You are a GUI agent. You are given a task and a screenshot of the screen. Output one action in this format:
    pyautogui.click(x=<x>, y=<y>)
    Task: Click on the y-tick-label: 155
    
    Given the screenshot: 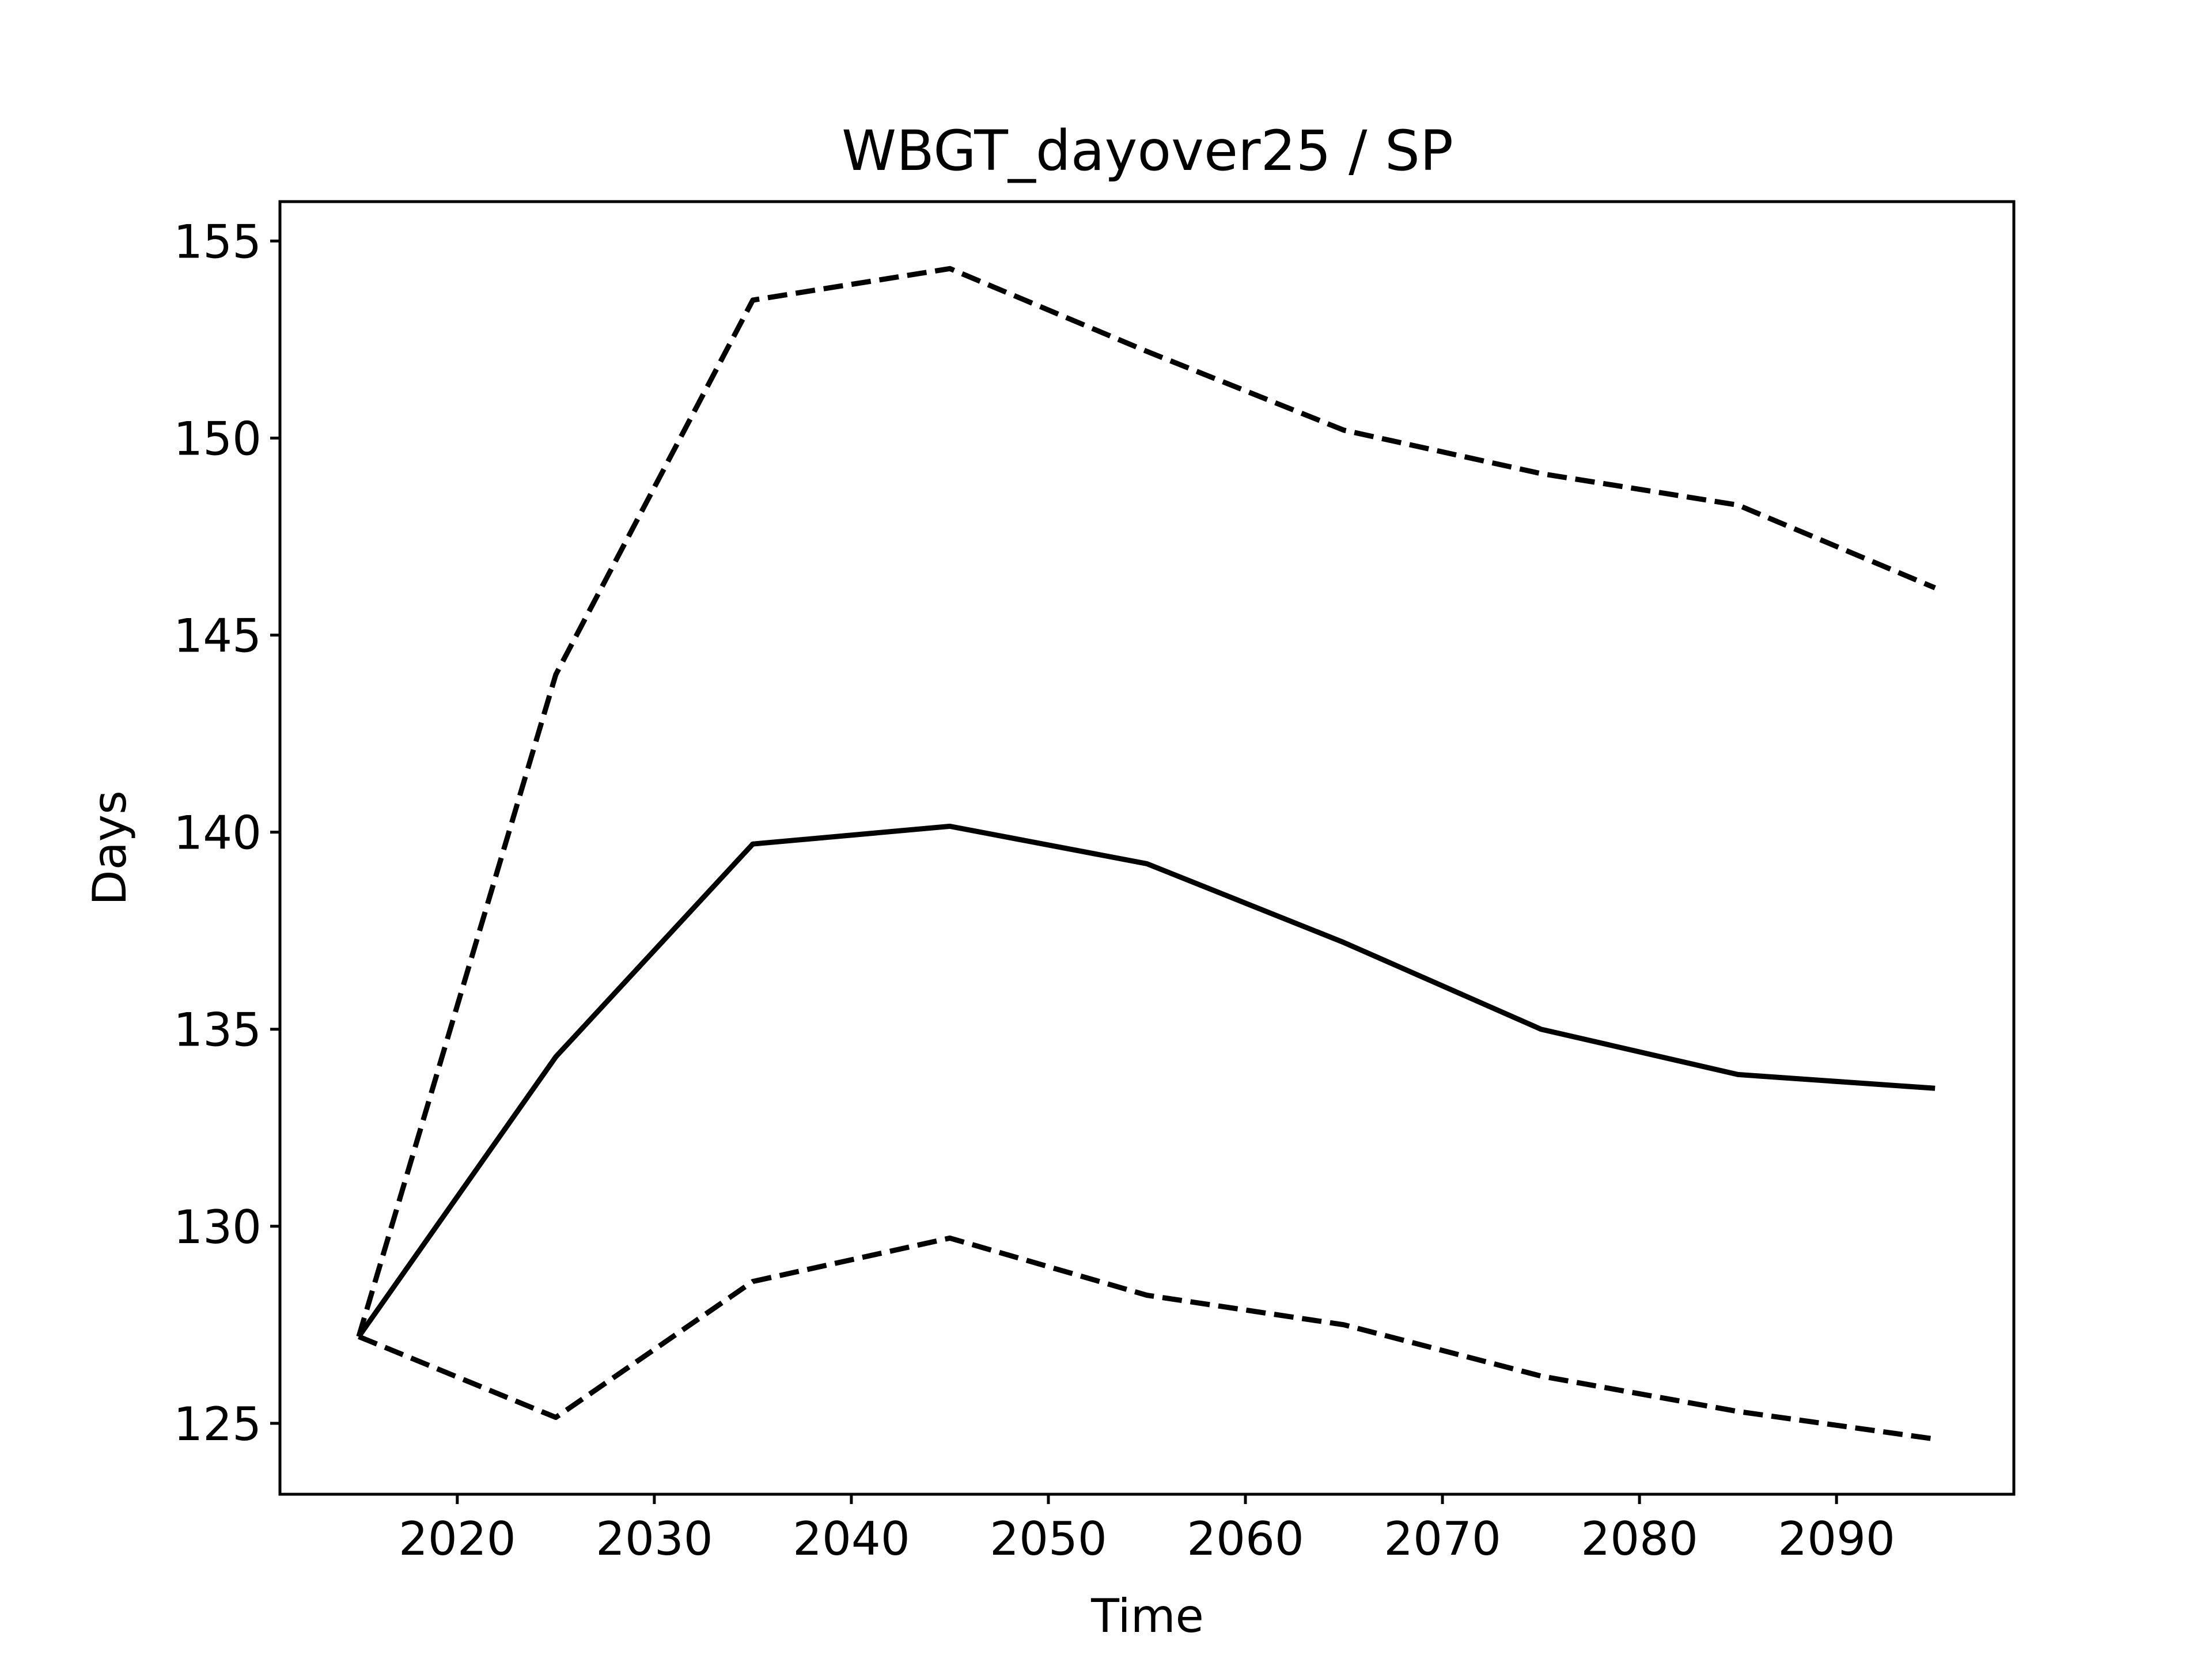 What is the action you would take?
    pyautogui.click(x=217, y=241)
    